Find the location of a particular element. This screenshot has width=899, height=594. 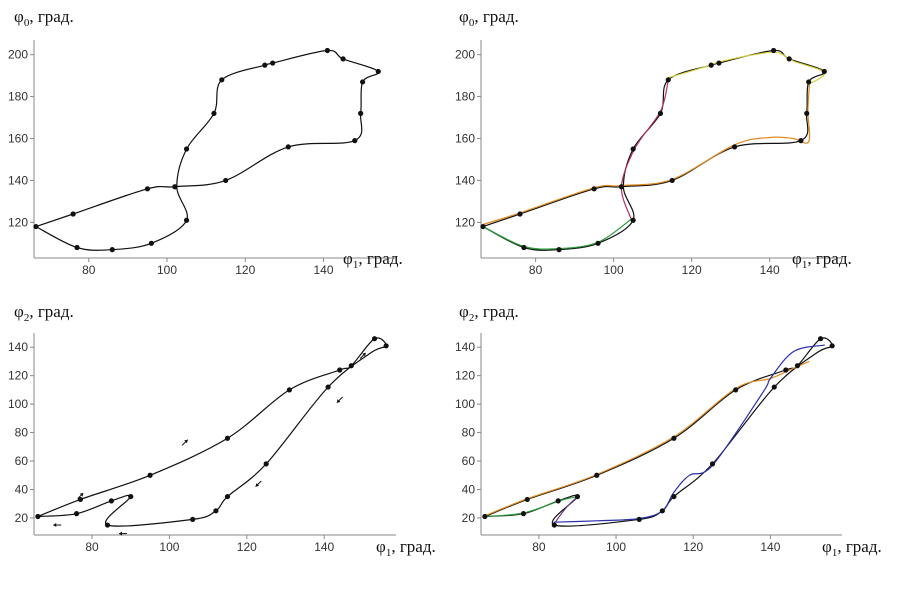

x-tick-label: 120 is located at coordinates (692, 270).